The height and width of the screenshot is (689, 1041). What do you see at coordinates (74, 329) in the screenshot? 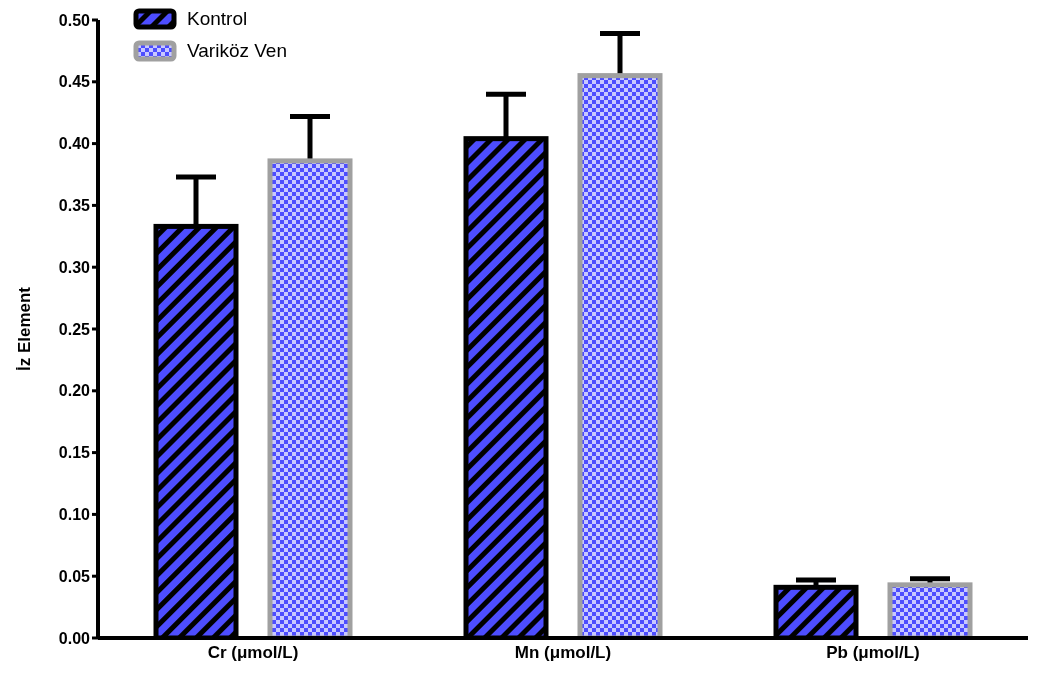
I see `y-tick-label: 0.25` at bounding box center [74, 329].